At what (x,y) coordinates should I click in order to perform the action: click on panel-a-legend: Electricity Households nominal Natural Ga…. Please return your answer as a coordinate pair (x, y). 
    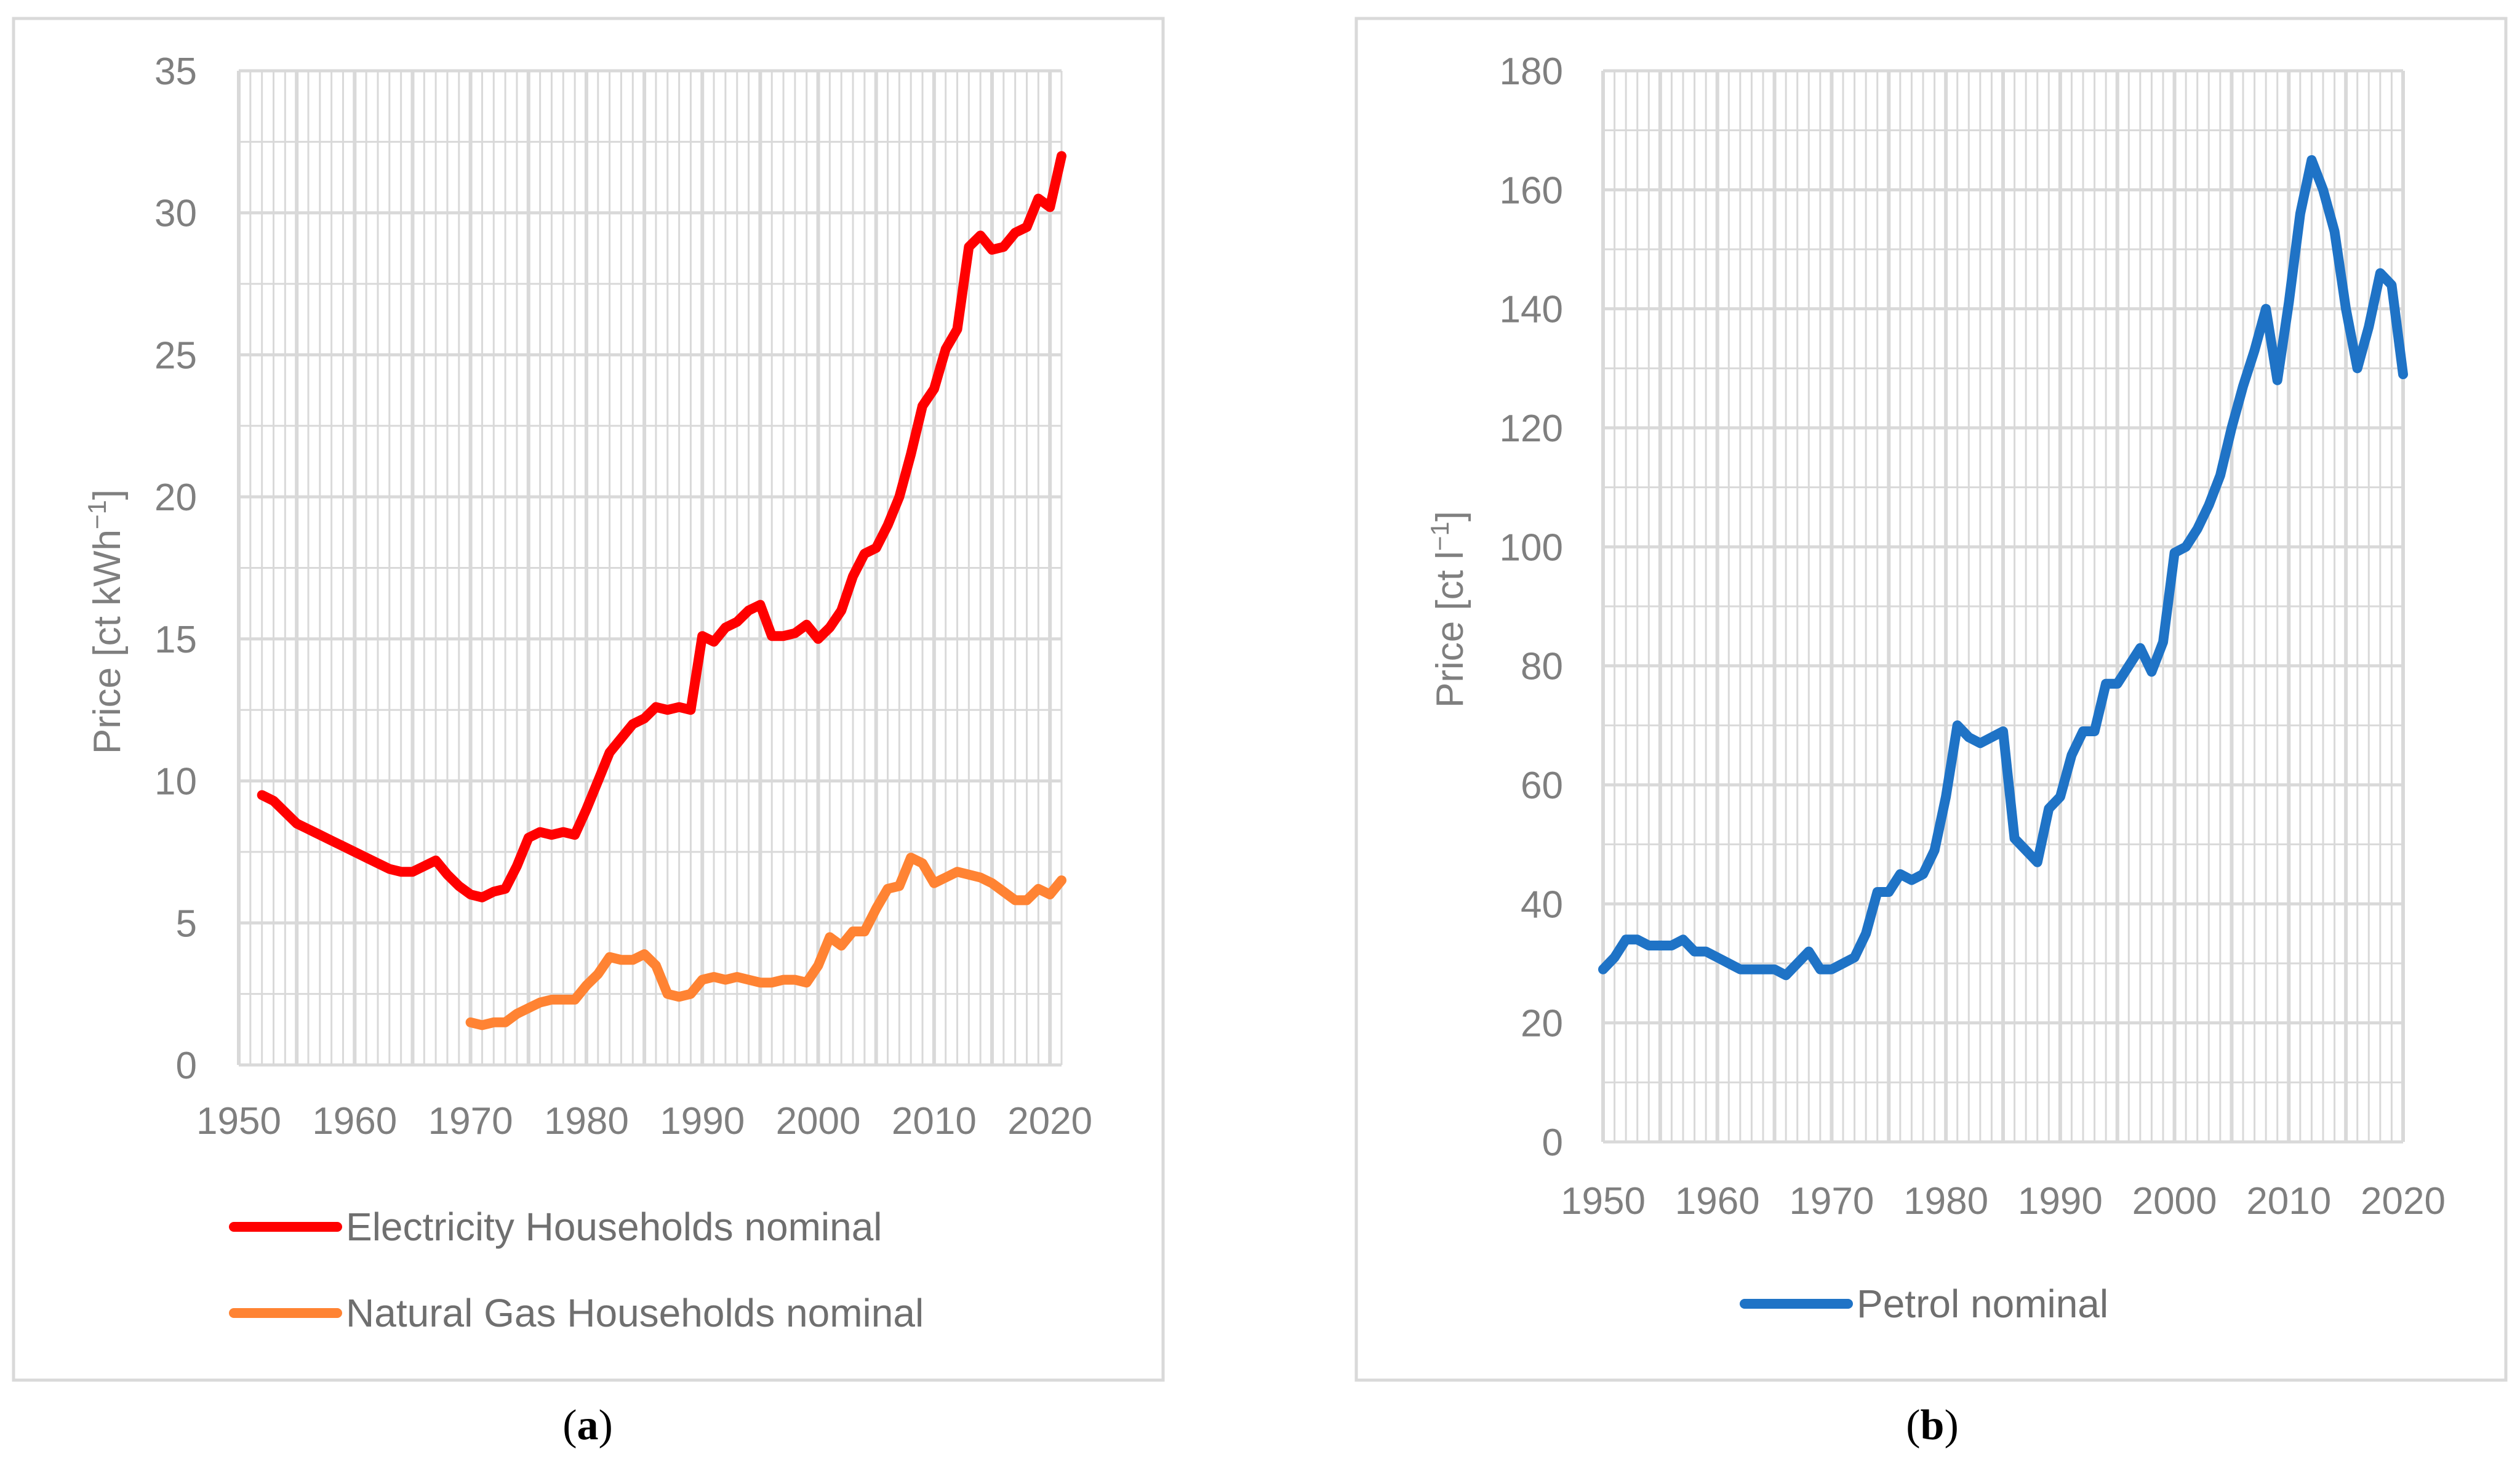
    Looking at the image, I should click on (576, 1270).